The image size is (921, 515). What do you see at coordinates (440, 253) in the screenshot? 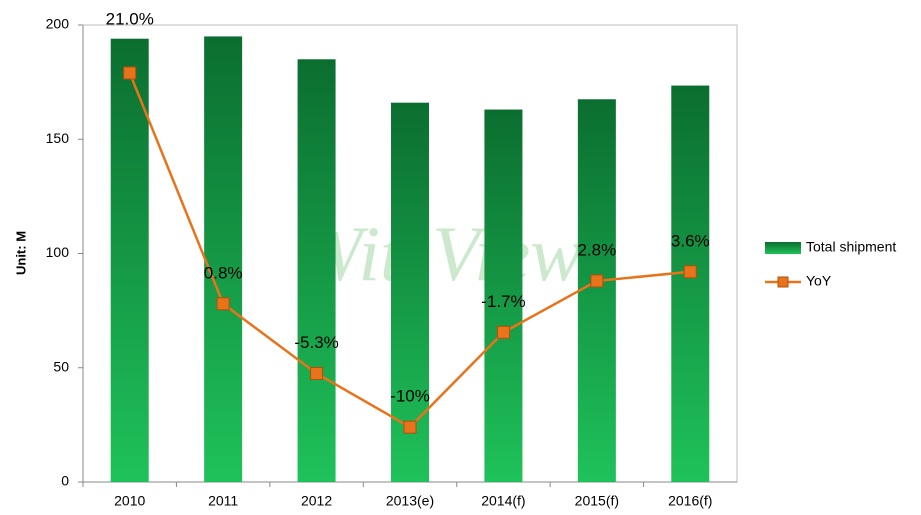
I see `watermark: WitsView` at bounding box center [440, 253].